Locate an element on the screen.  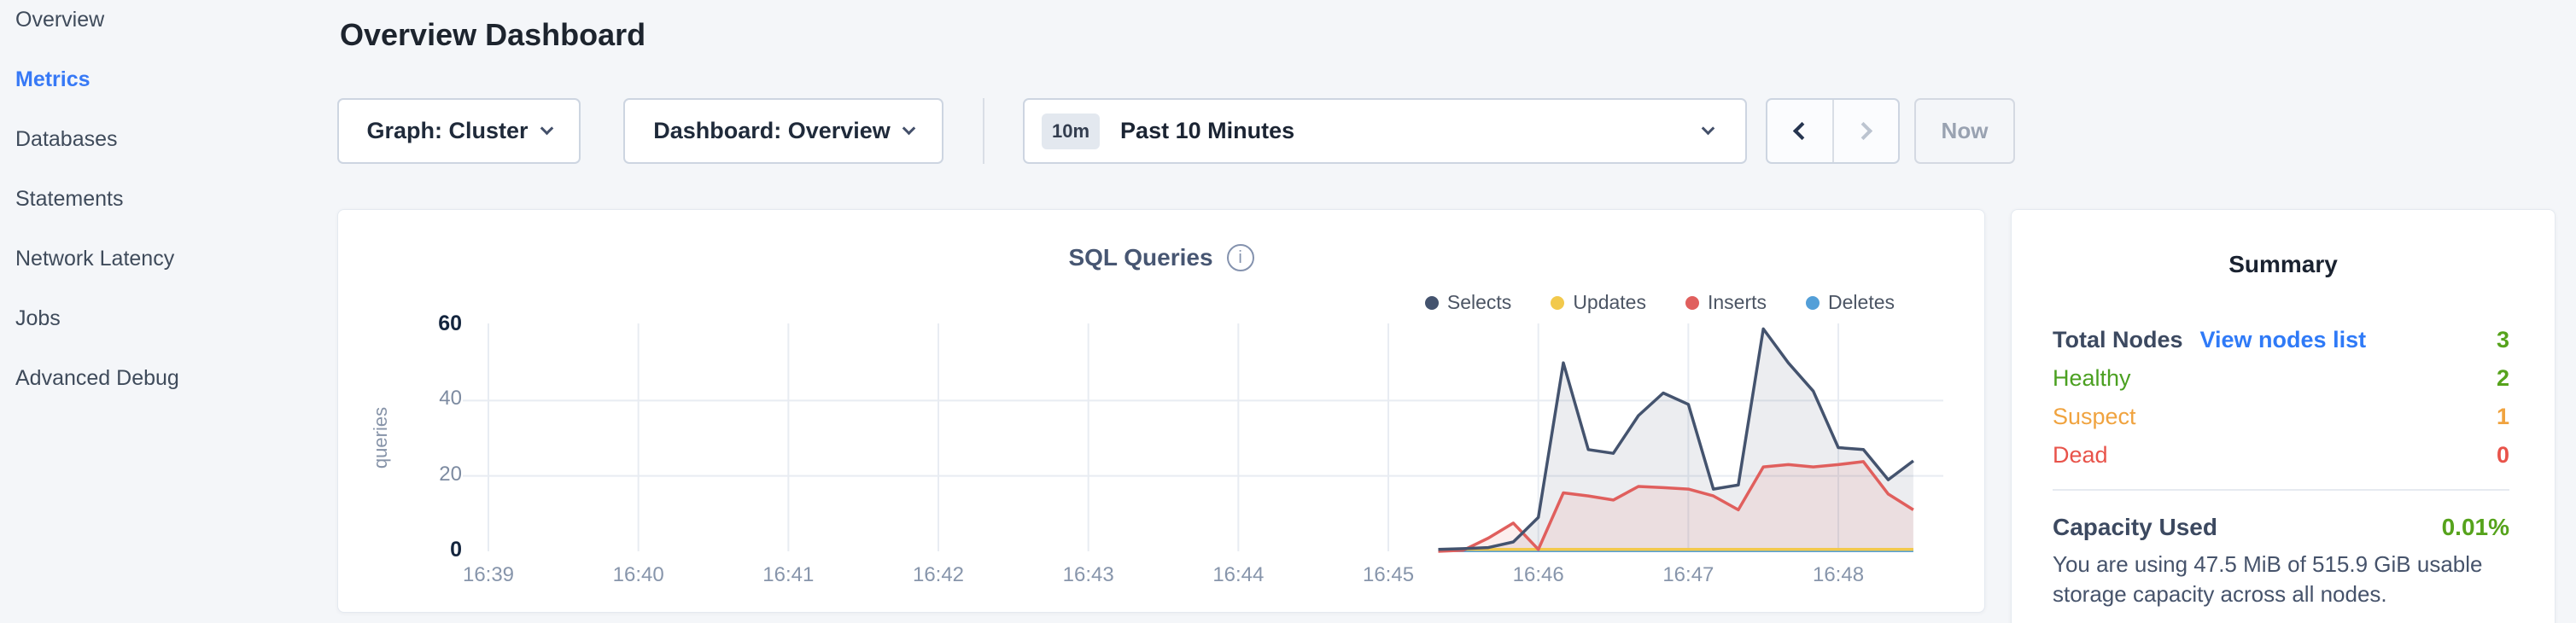
time-step-back-button is located at coordinates (1800, 131).